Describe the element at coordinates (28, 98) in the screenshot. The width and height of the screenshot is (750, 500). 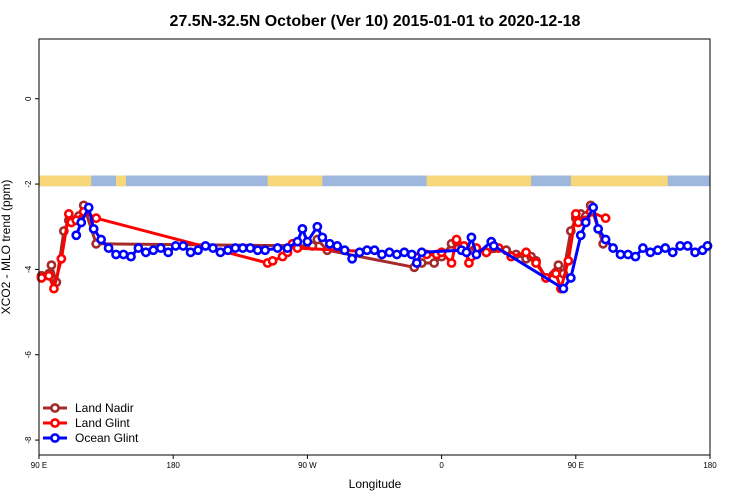
I see `y-tick-label-0: 0` at that location.